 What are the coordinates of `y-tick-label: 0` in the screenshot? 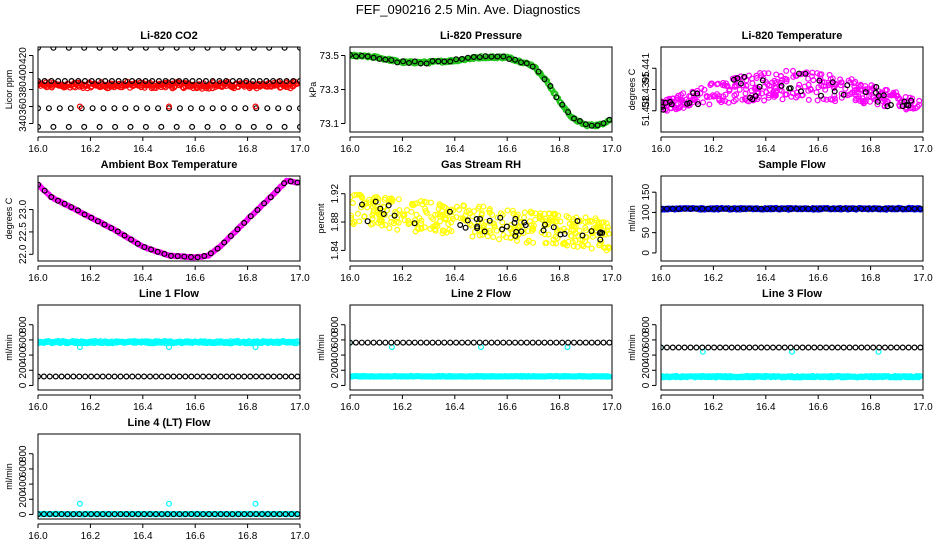 It's located at (23, 385).